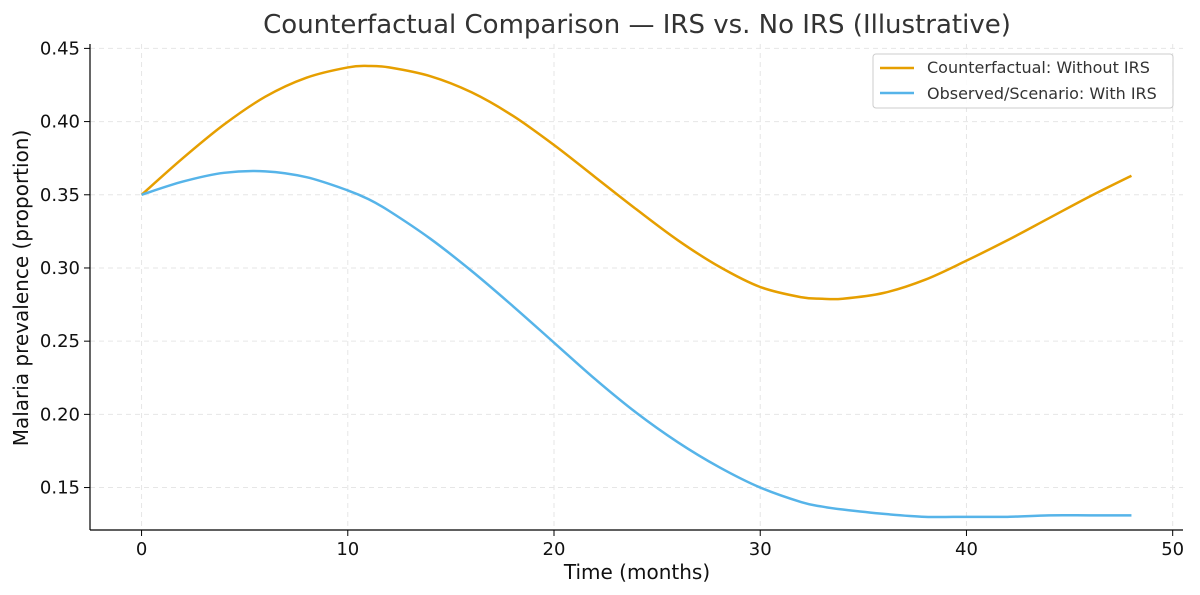 This screenshot has width=1200, height=595. I want to click on x-tick-label: 50, so click(1172, 549).